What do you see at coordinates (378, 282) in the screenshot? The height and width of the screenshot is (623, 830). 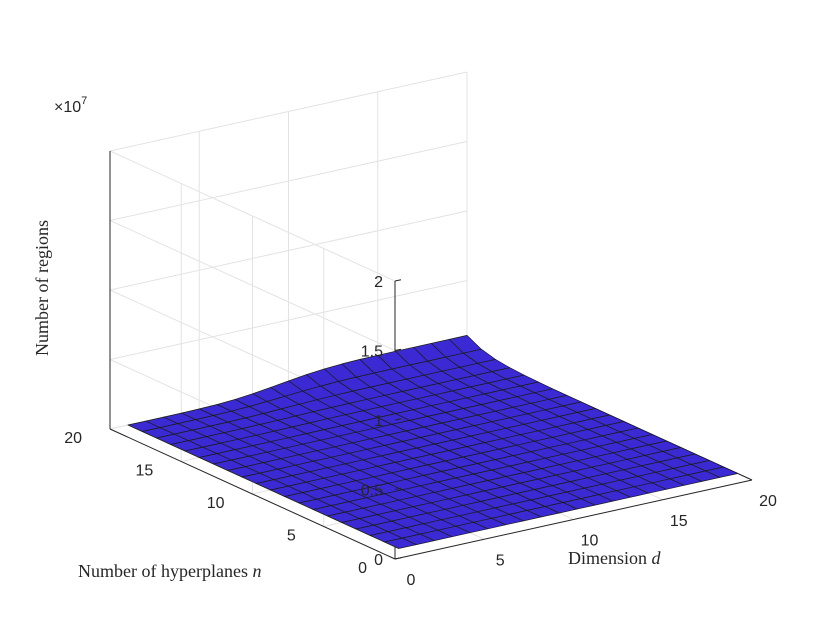 I see `z-tick-label: 2` at bounding box center [378, 282].